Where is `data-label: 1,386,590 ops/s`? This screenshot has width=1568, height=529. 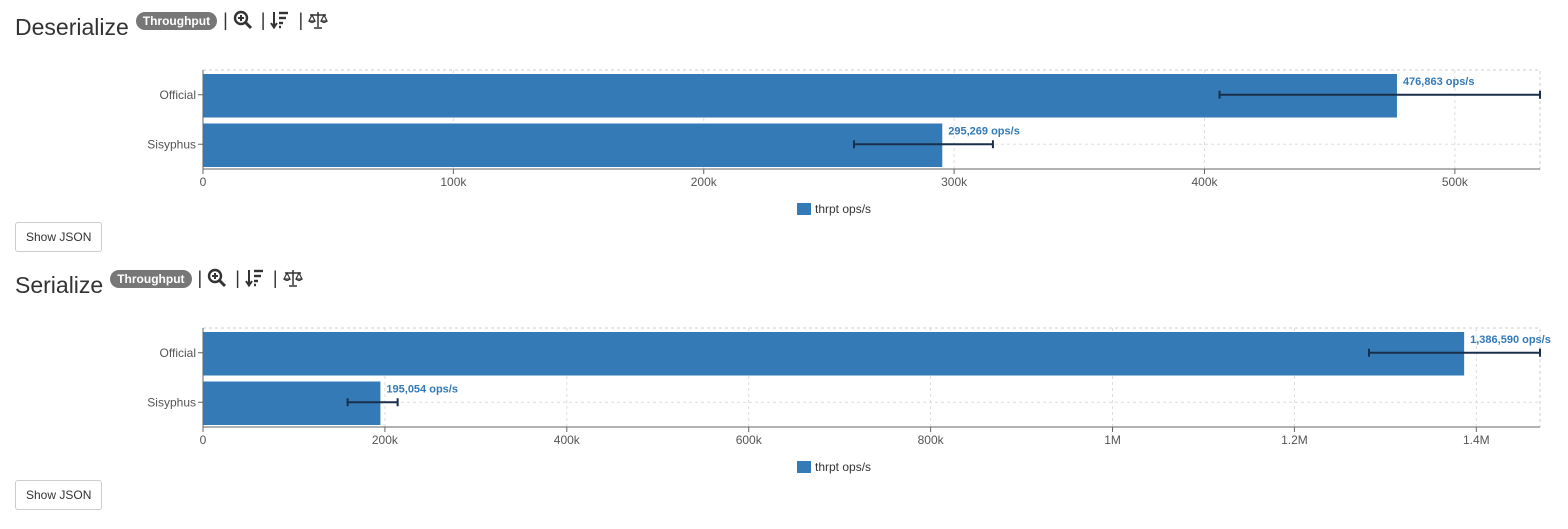
data-label: 1,386,590 ops/s is located at coordinates (1510, 340).